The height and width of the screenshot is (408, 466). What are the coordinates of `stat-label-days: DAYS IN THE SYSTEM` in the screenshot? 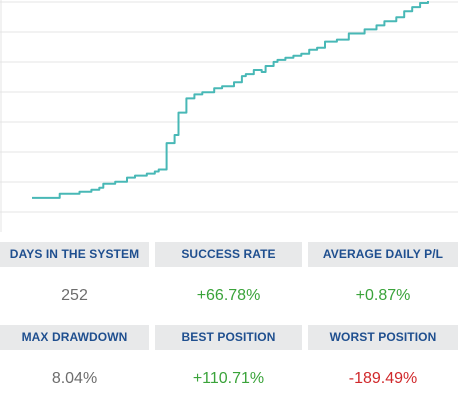 It's located at (74, 254).